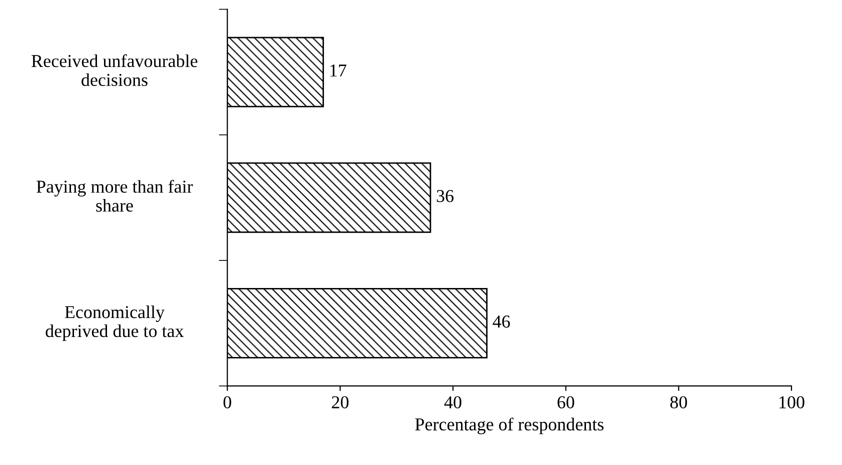  Describe the element at coordinates (509, 426) in the screenshot. I see `x-axis-title: Percentage of respondents` at that location.